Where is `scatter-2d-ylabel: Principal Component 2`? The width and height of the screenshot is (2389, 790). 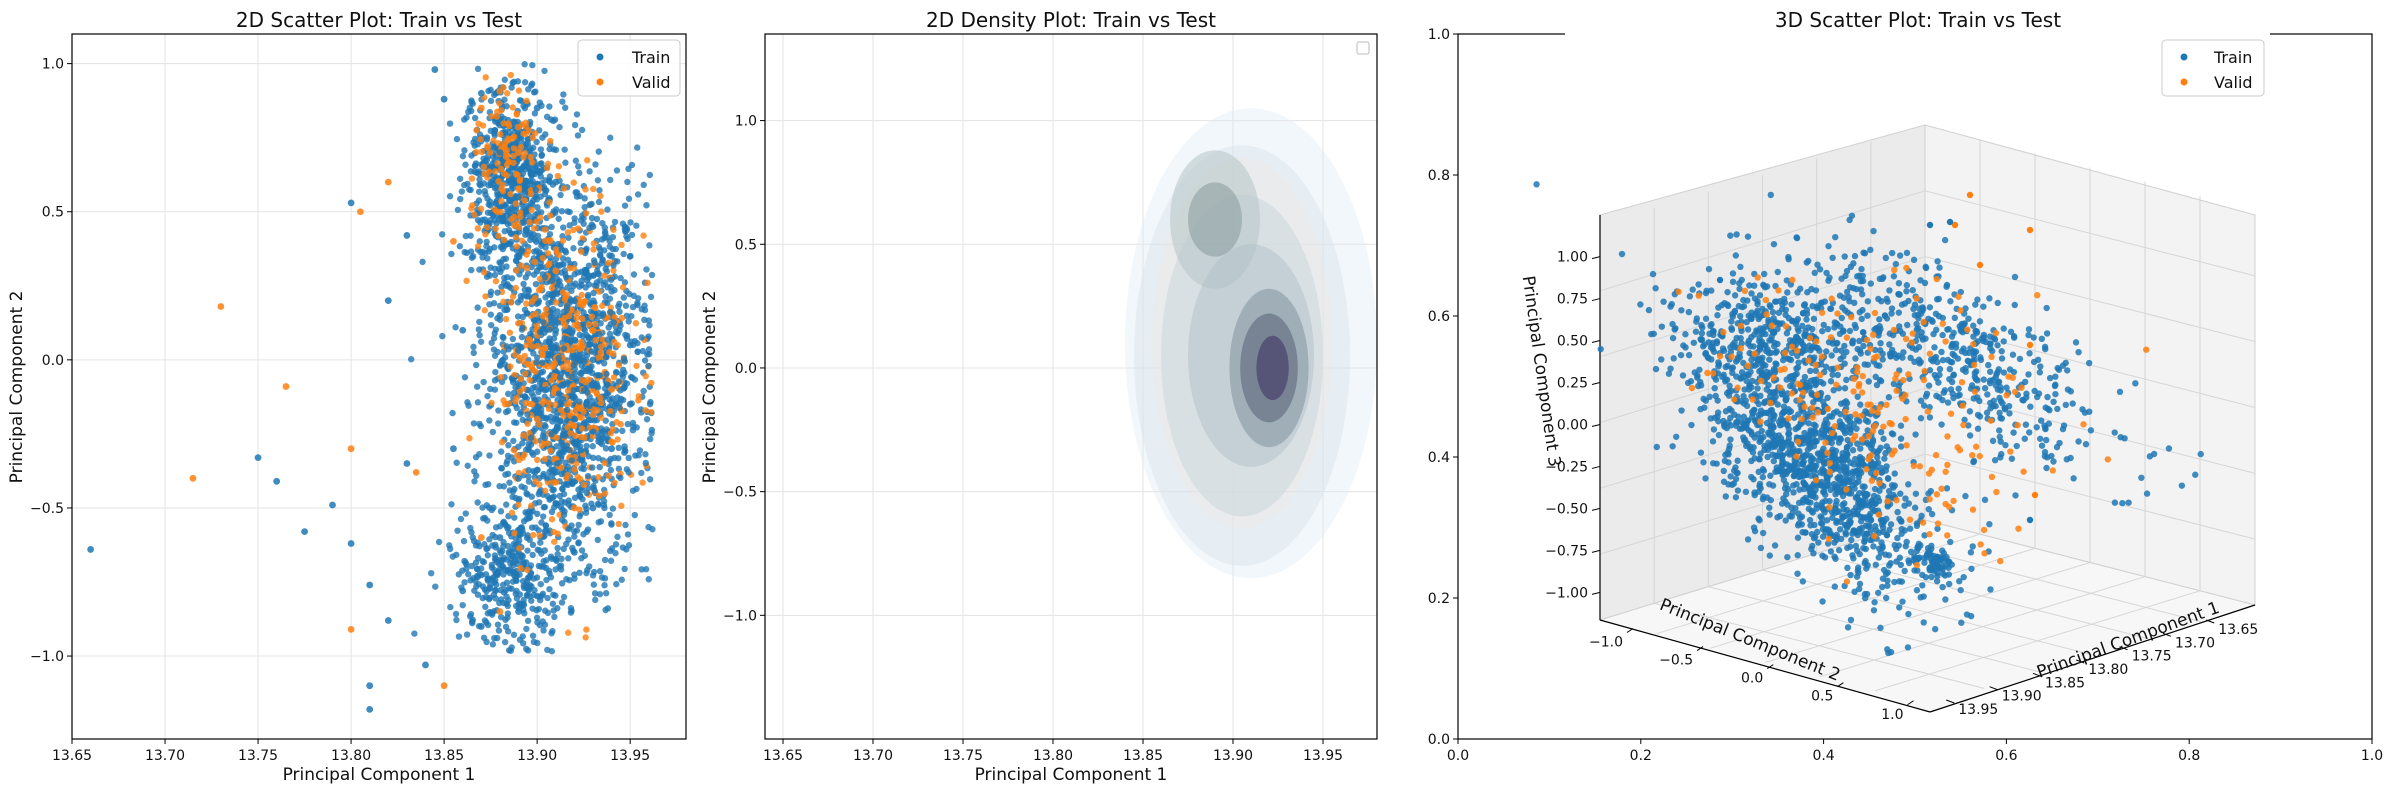 scatter-2d-ylabel: Principal Component 2 is located at coordinates (17, 387).